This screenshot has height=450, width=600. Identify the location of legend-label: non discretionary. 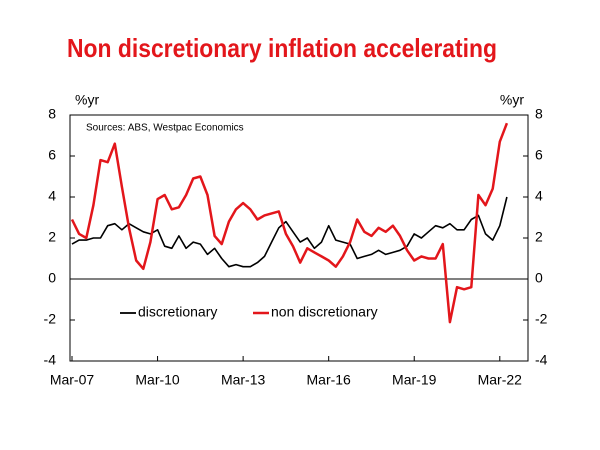
(324, 312).